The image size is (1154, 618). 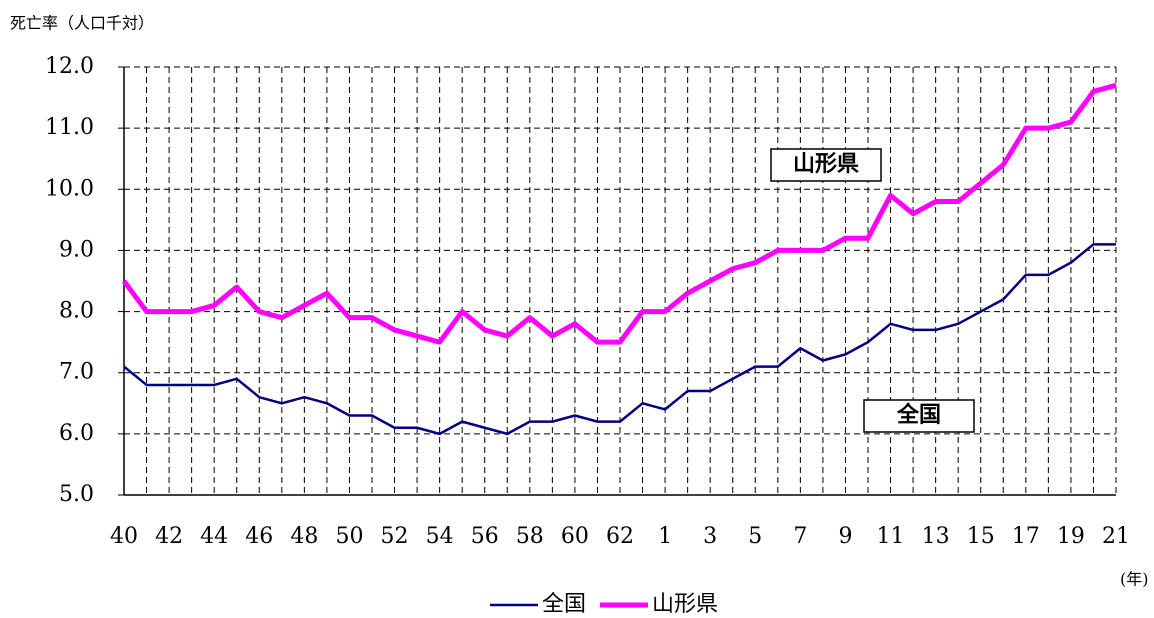 I want to click on x-tick-label: 46, so click(x=259, y=536).